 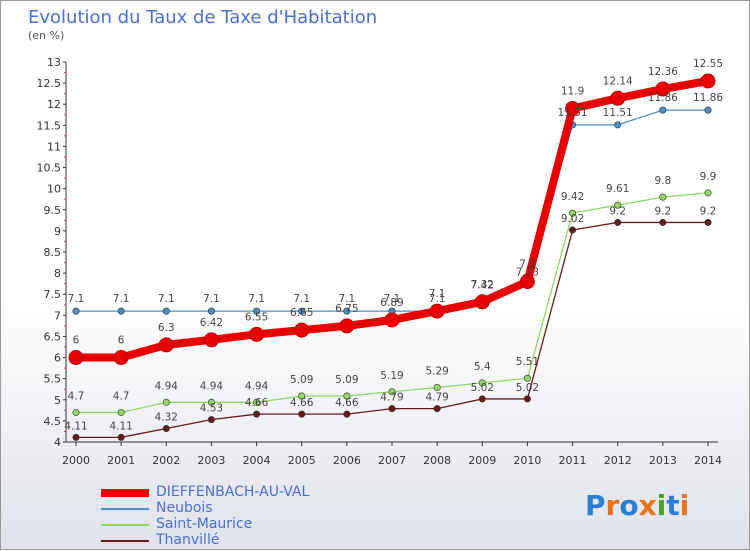 I want to click on x-tick-label: 2009, so click(x=482, y=460).